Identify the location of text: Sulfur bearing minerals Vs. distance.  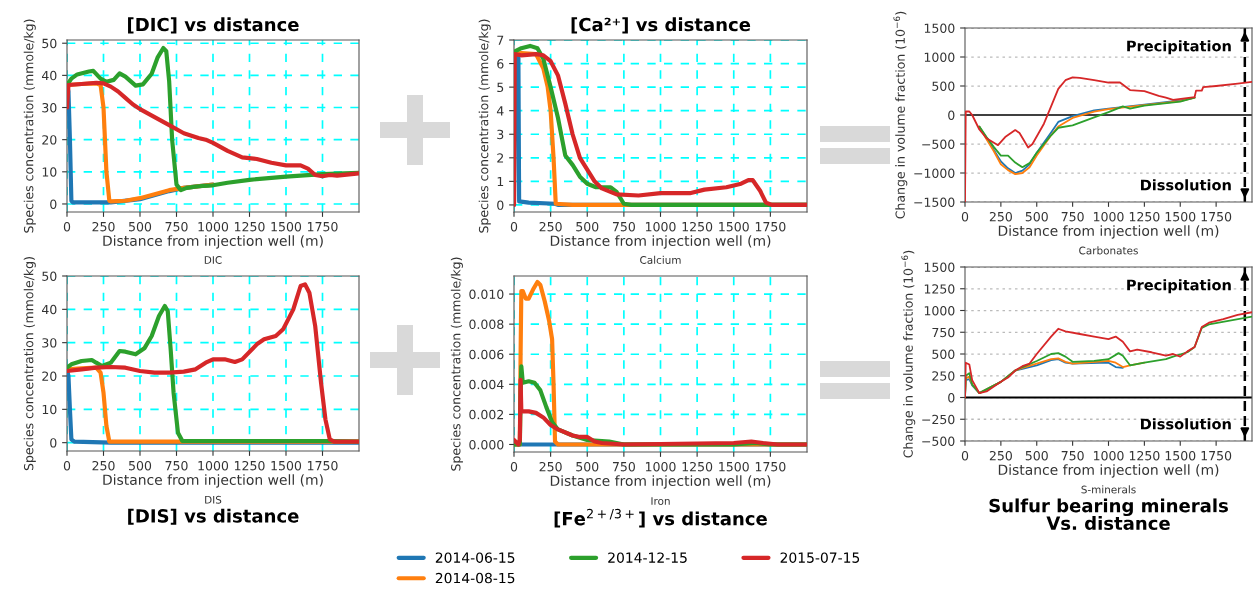
(1108, 514).